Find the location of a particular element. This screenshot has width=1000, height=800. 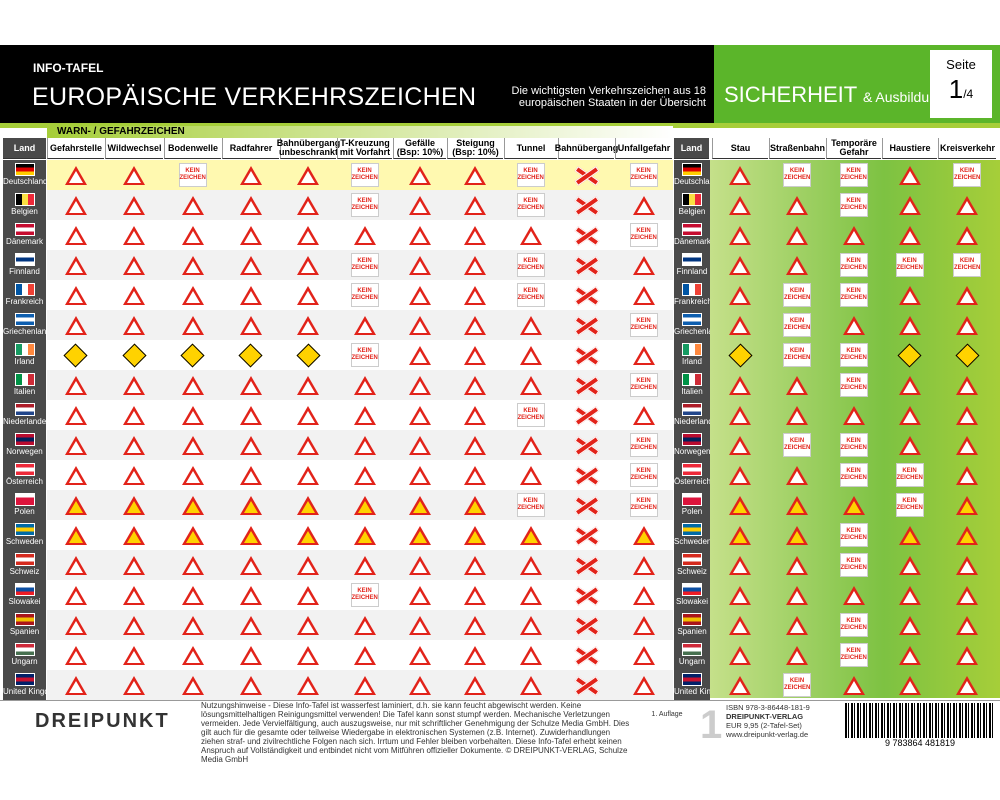

flag-united-kingdom is located at coordinates (24, 679).